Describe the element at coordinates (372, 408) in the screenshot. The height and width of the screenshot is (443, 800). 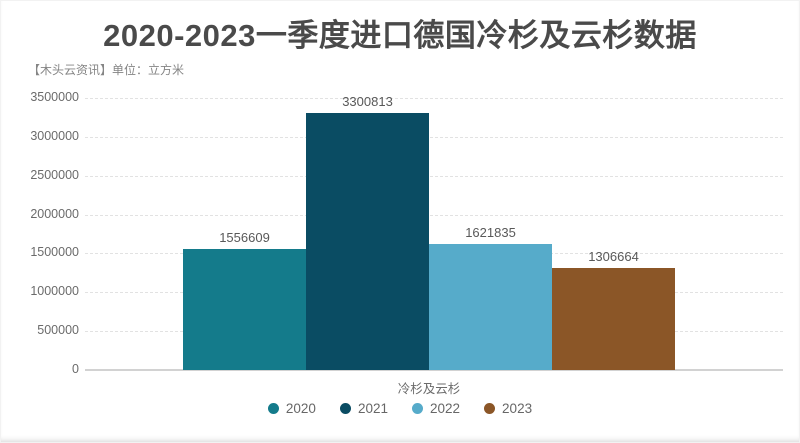
I see `legend-label: 2021` at that location.